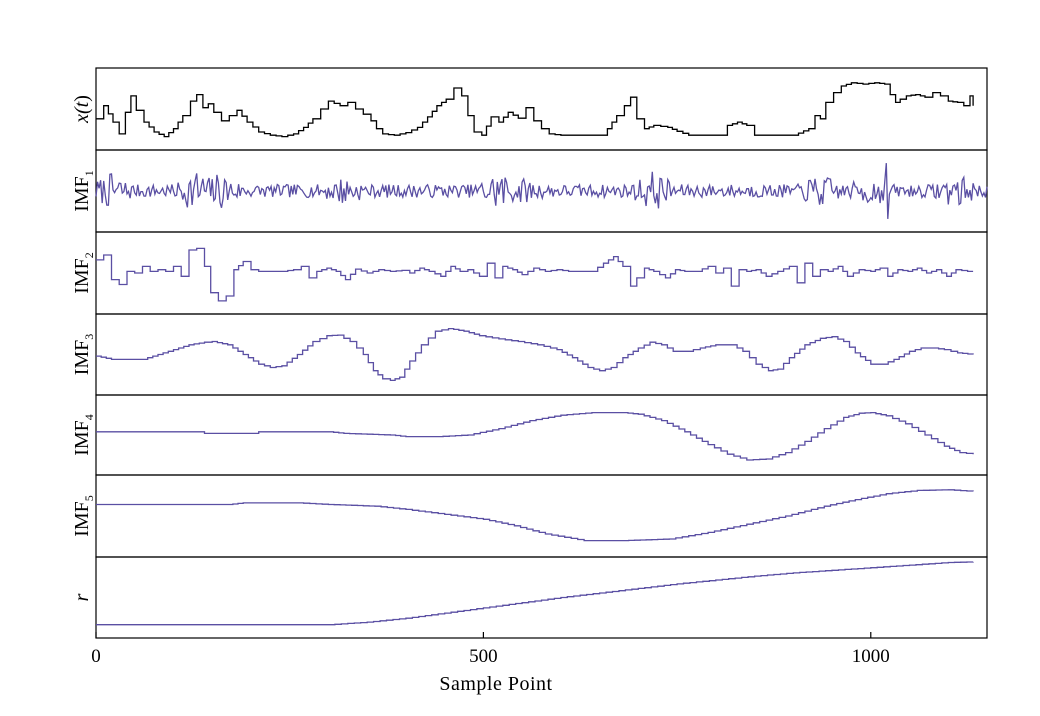  Describe the element at coordinates (535, 593) in the screenshot. I see `series-line-r` at that location.